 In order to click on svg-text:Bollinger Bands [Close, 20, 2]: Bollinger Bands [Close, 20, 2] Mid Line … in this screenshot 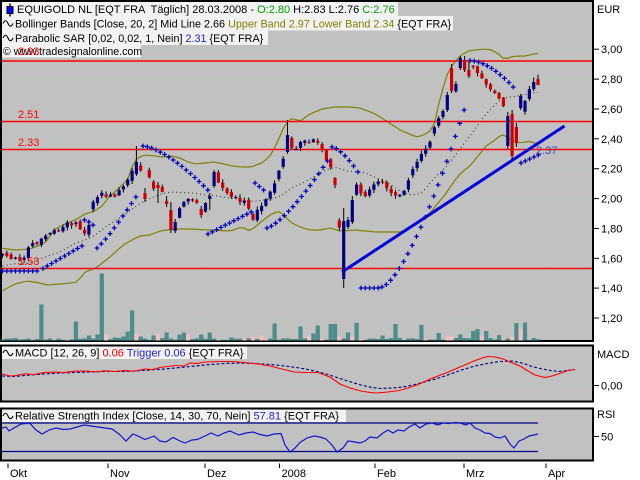, I will do `click(233, 25)`.